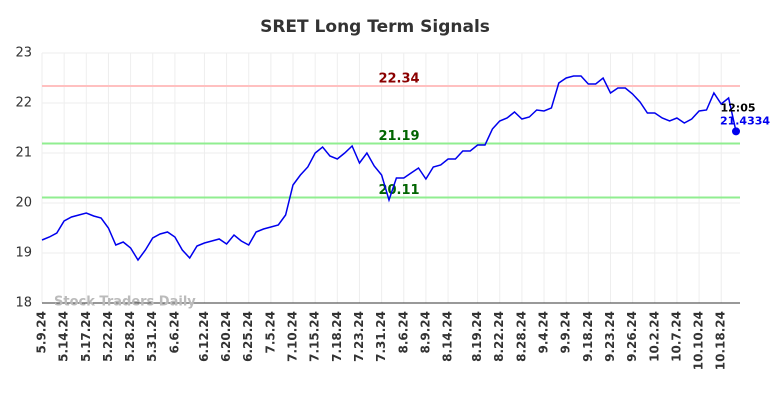  Describe the element at coordinates (499, 336) in the screenshot. I see `x-tick-label: 8.22.24` at that location.